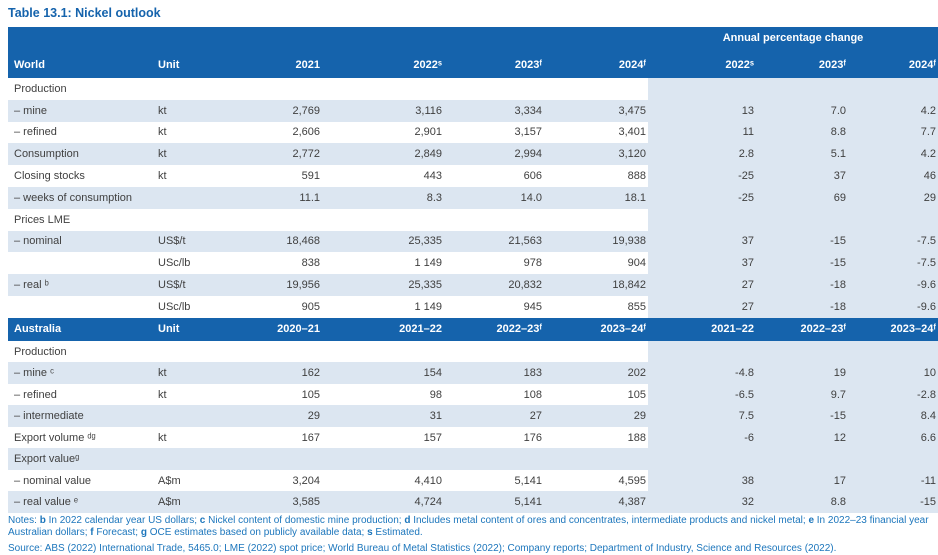 Image resolution: width=938 pixels, height=555 pixels. Describe the element at coordinates (473, 437) in the screenshot. I see `table-row: Export volume ᵈᵍ kt 167 157 176 188 -6 12 6.6` at that location.